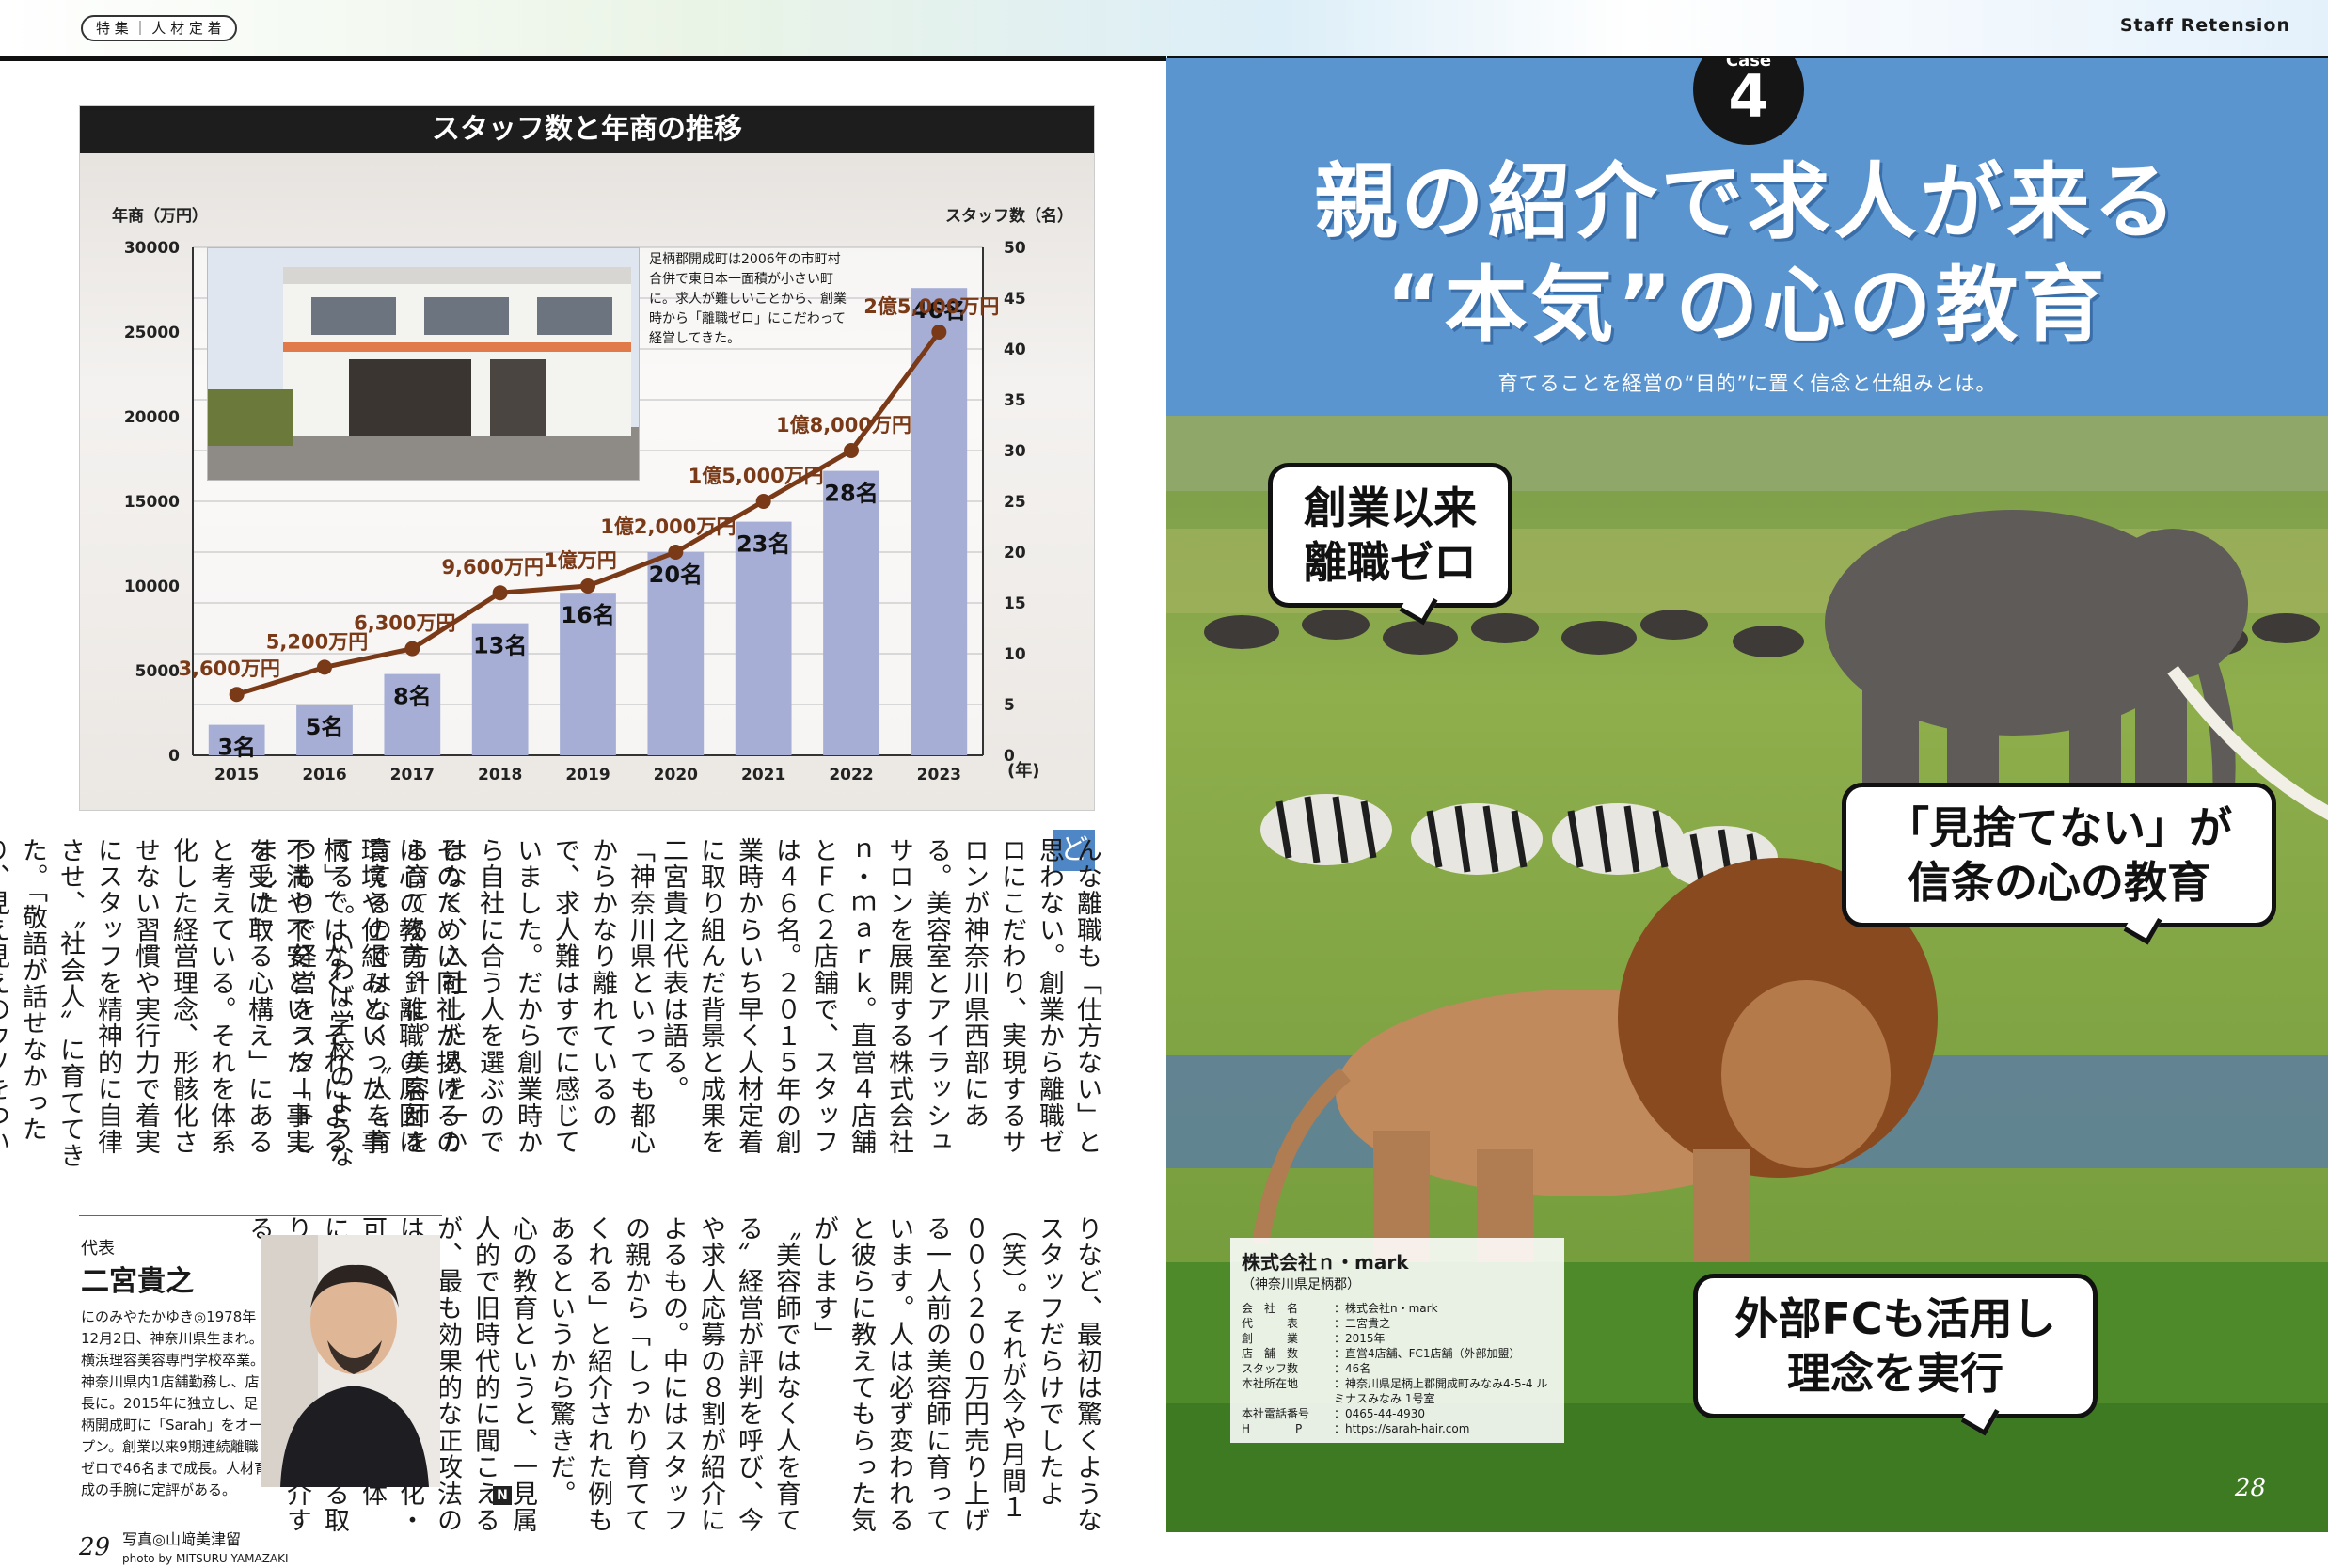 Image resolution: width=2328 pixels, height=1568 pixels. I want to click on company-info-row: スタッフ数 ：46名, so click(1397, 1368).